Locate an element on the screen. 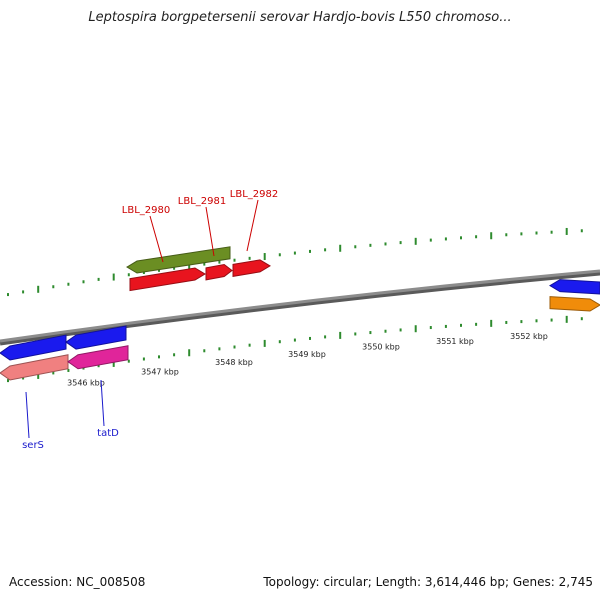 This screenshot has height=600, width=600. kbp-label: 3549 kbp is located at coordinates (307, 354).